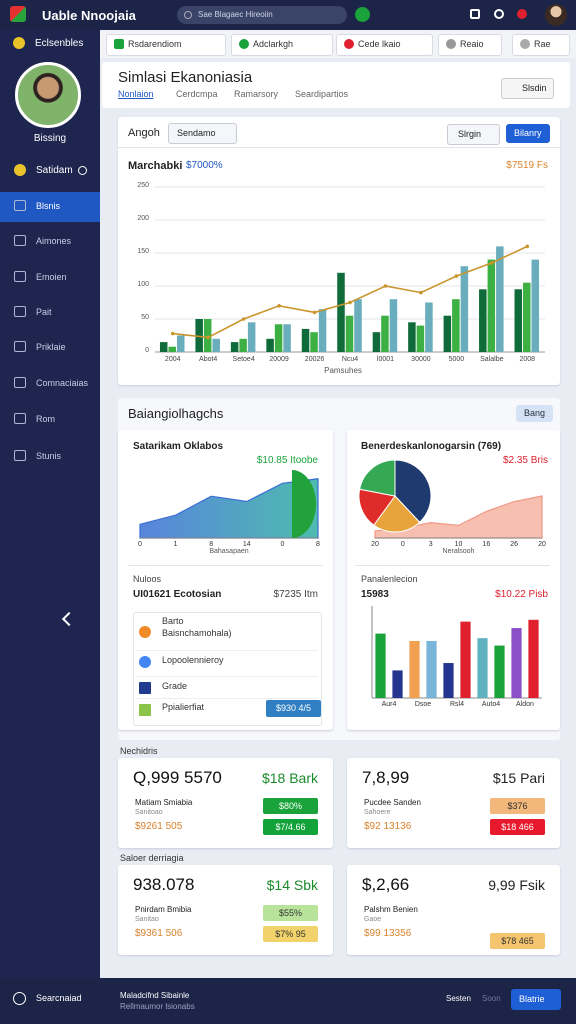 The height and width of the screenshot is (1024, 576). I want to click on toggle, so click(82, 170).